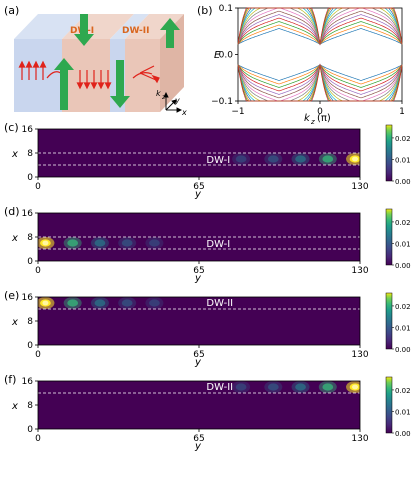  I want to click on region-label-dw2: DW-II, so click(135, 31).